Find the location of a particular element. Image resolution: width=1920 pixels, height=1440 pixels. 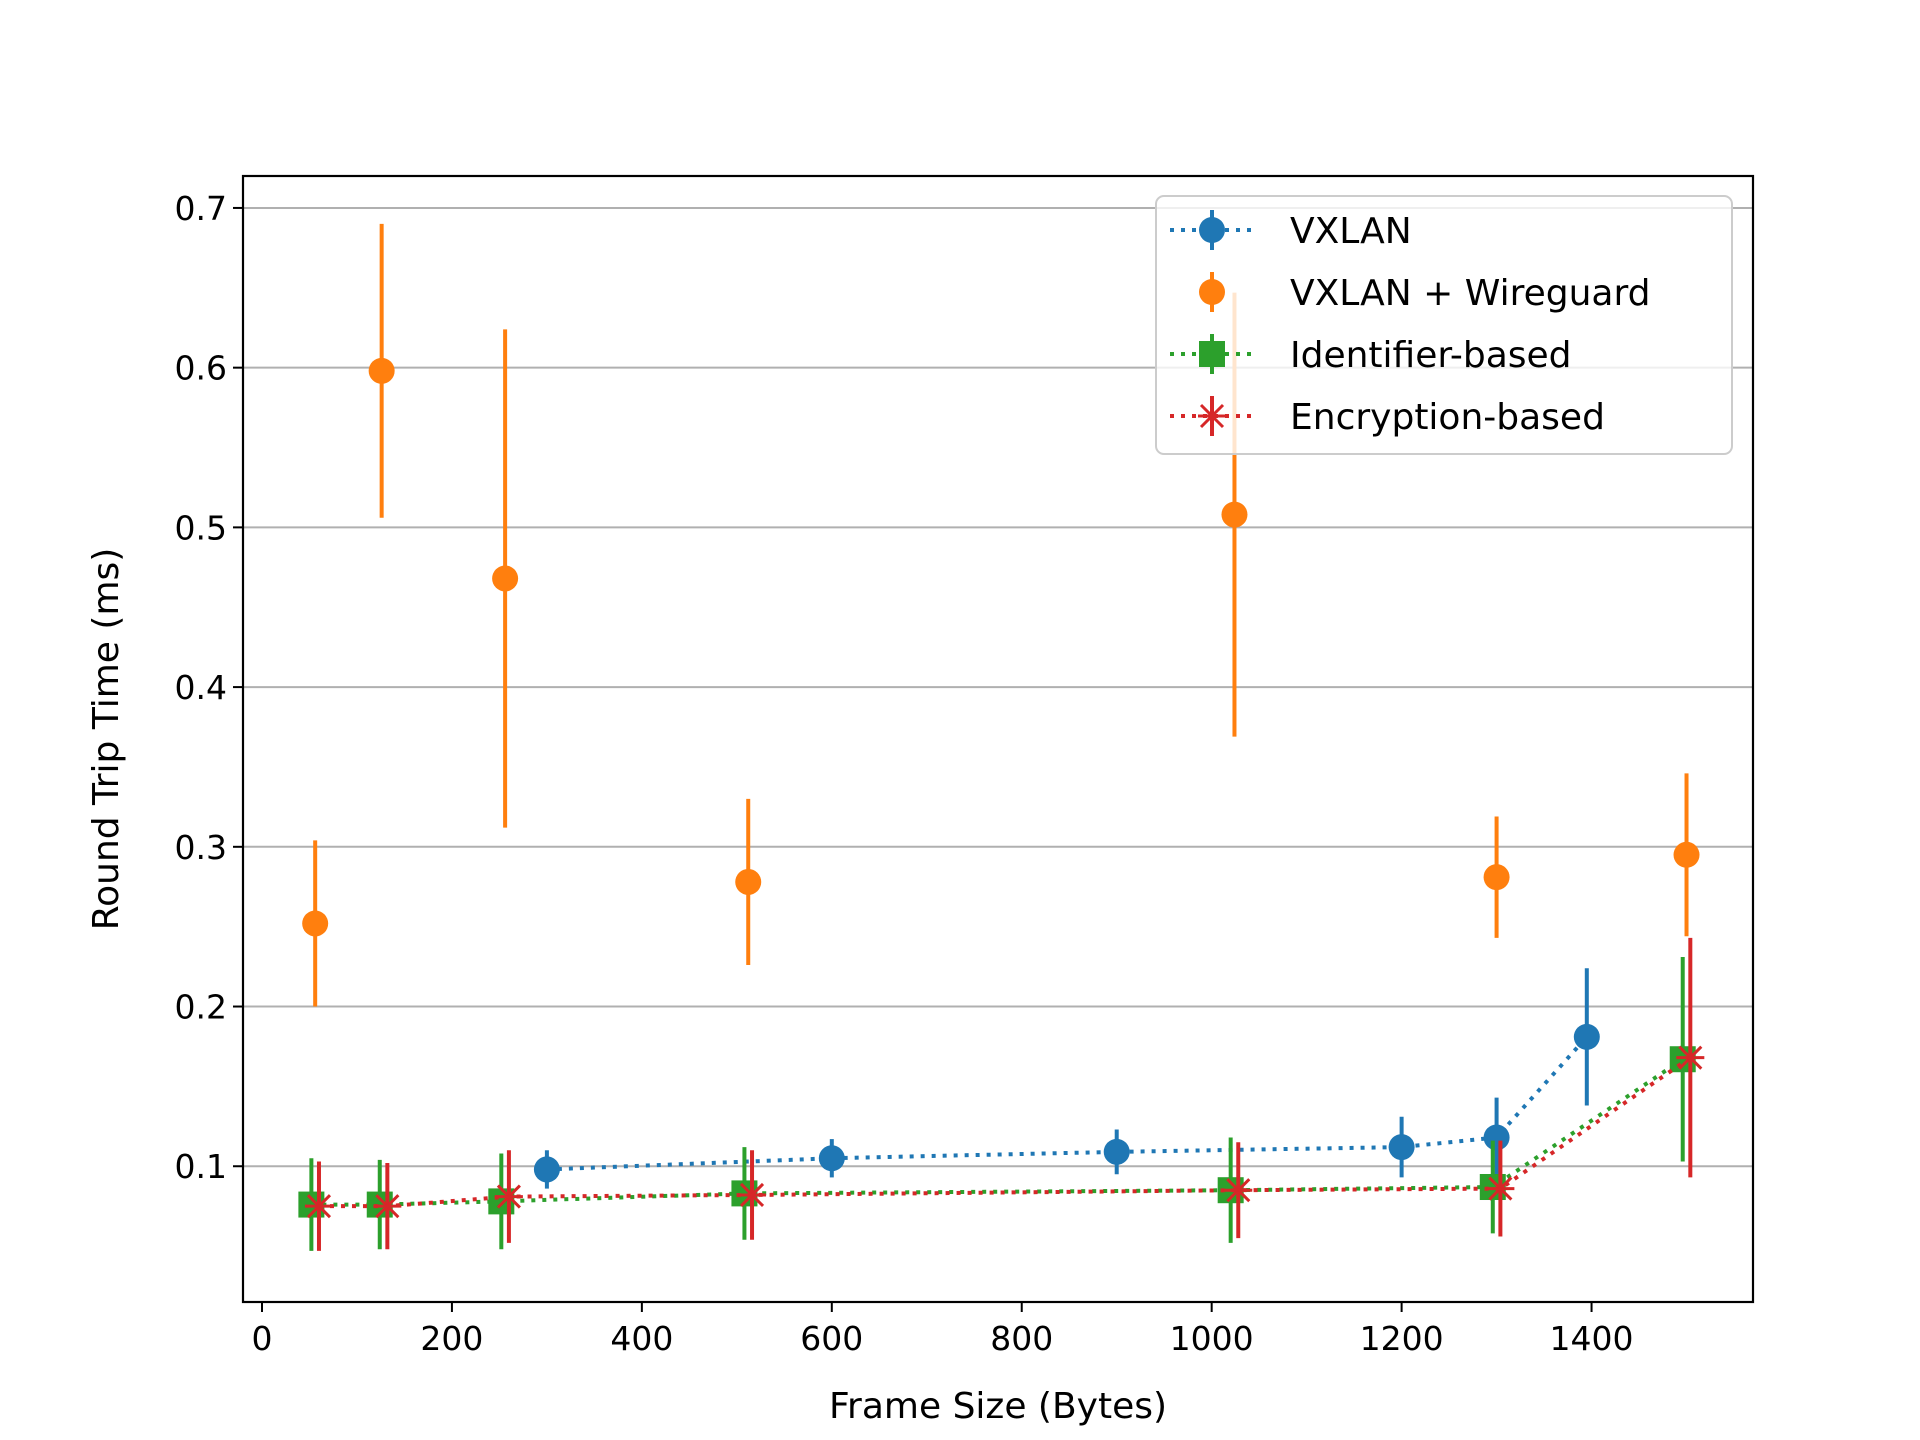

legend-box is located at coordinates (1444, 325).